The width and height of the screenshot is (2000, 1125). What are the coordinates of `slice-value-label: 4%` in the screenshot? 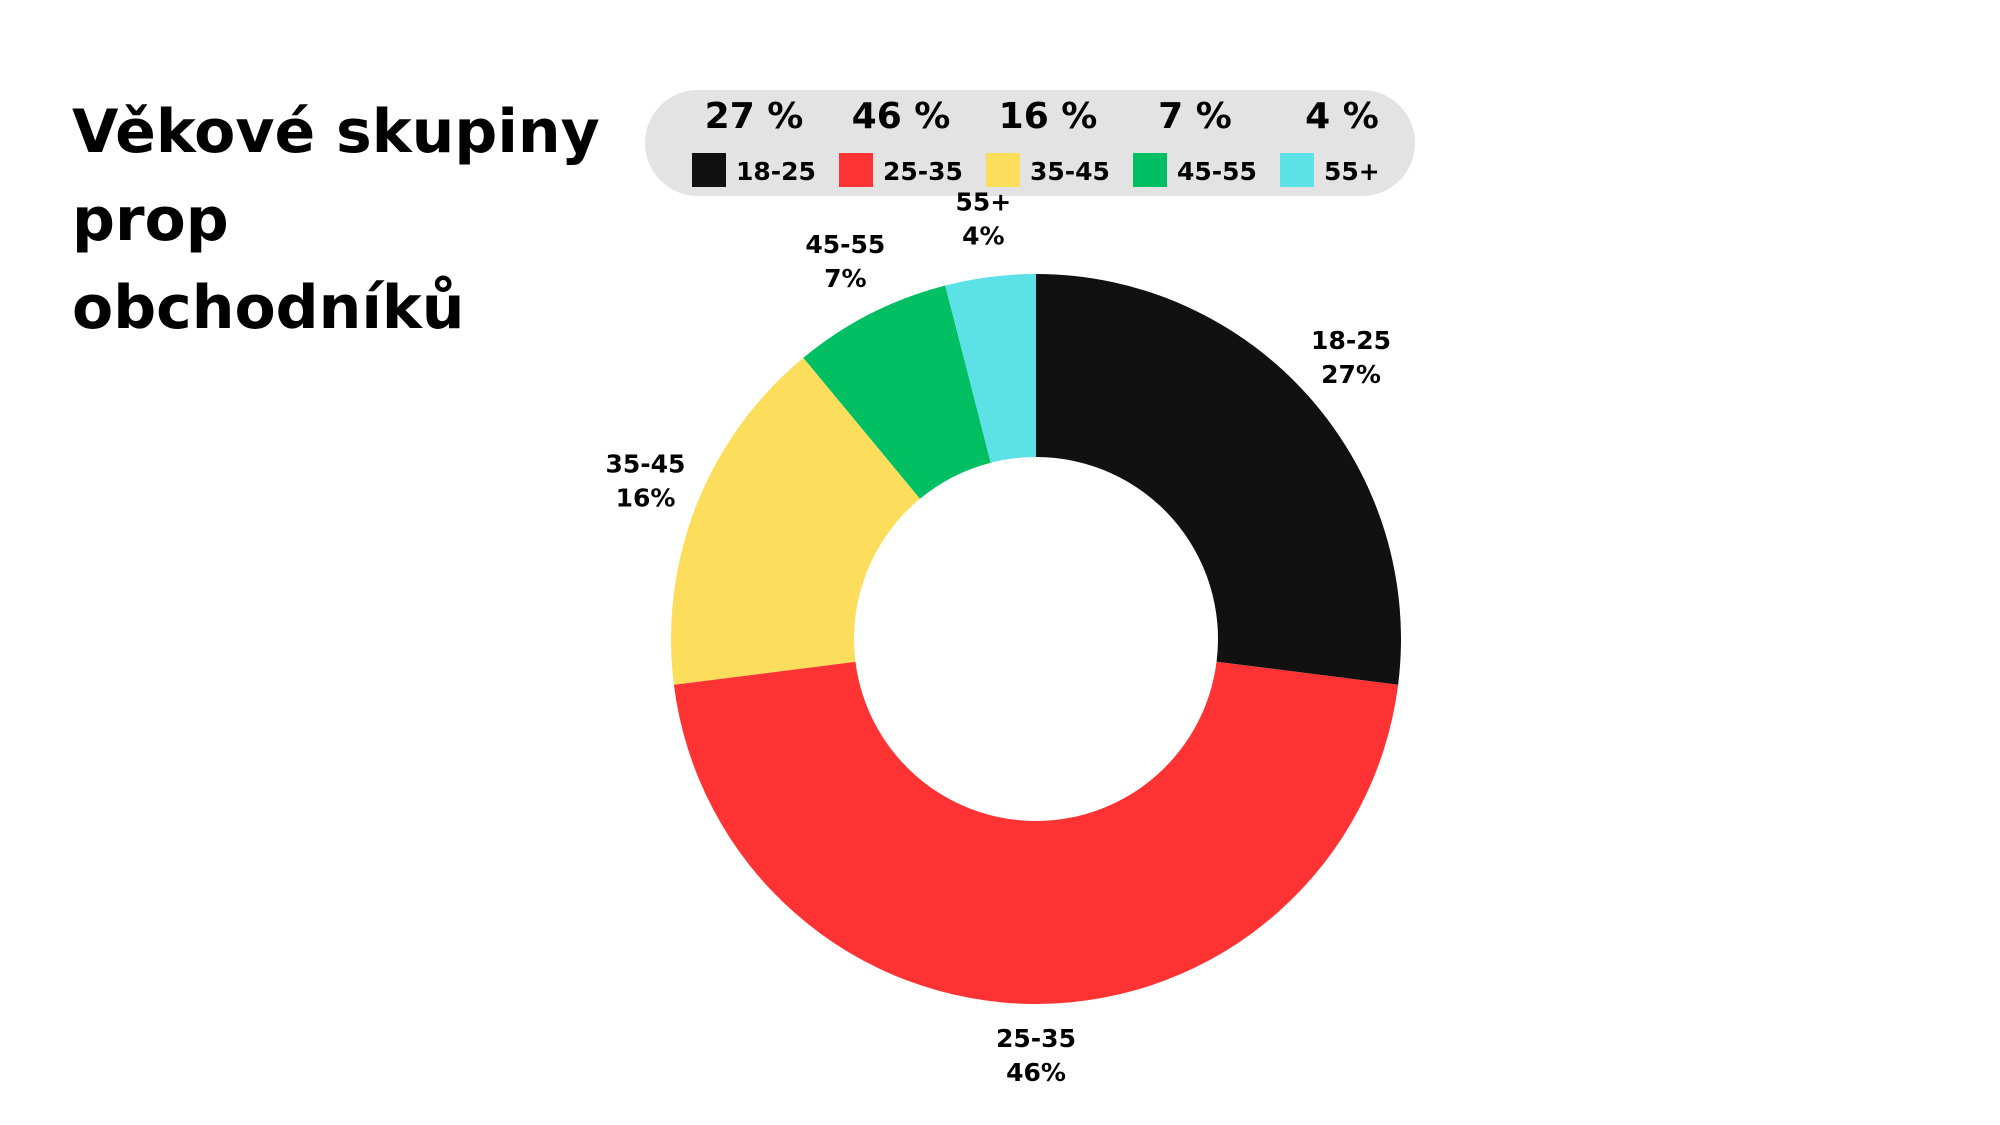 It's located at (983, 235).